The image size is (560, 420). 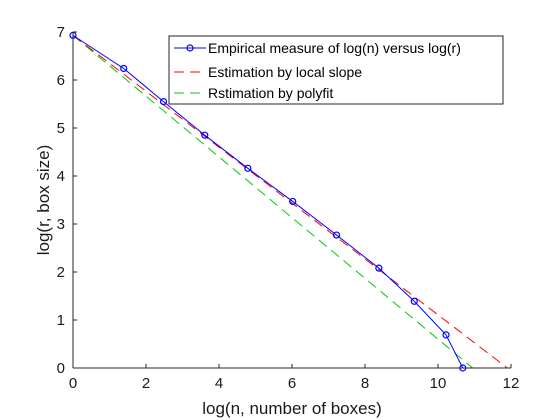 I want to click on x-tick-label: 0, so click(x=73, y=383).